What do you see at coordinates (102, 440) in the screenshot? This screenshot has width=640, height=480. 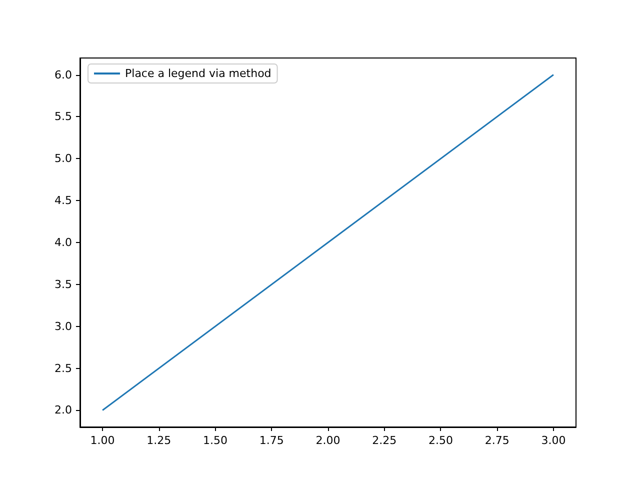 I see `x-tick-label: 1.00` at bounding box center [102, 440].